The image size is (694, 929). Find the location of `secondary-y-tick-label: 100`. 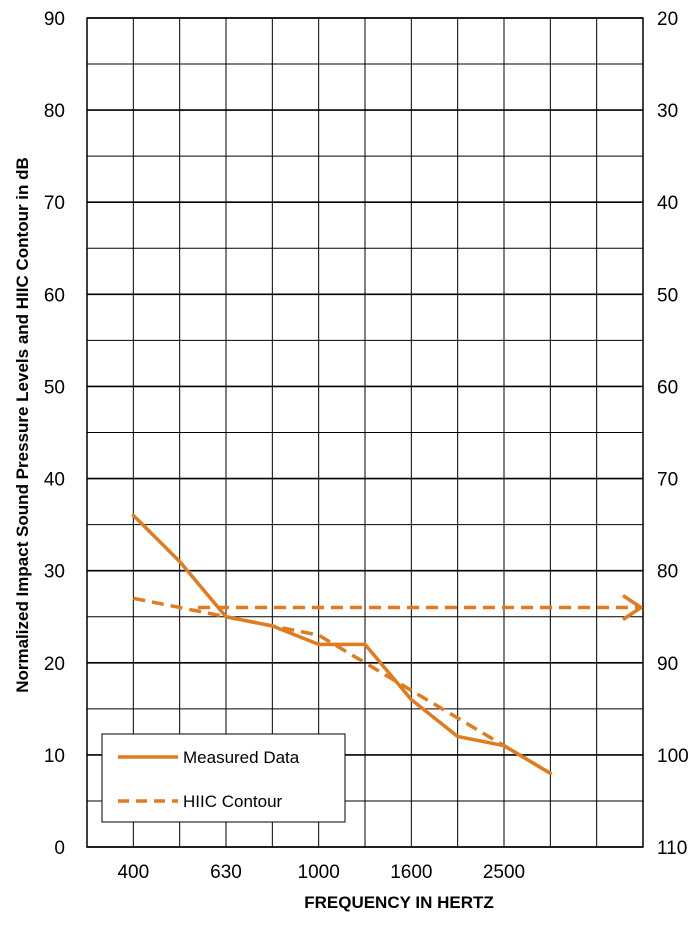

secondary-y-tick-label: 100 is located at coordinates (673, 756).